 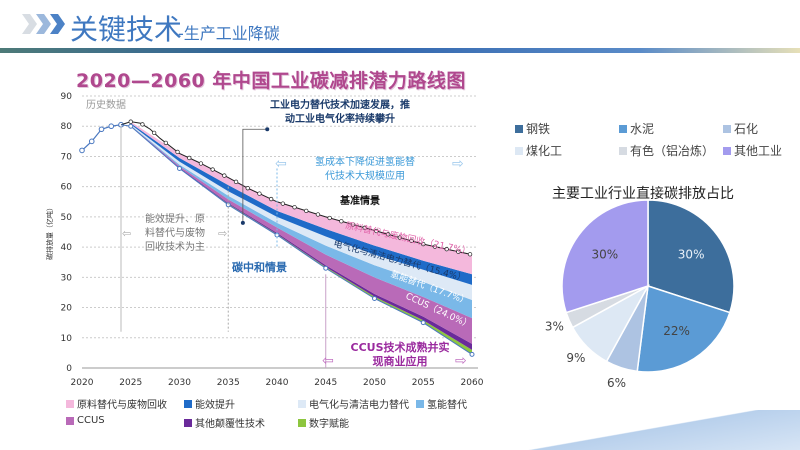 I want to click on legend-label: 石化, so click(x=746, y=129).